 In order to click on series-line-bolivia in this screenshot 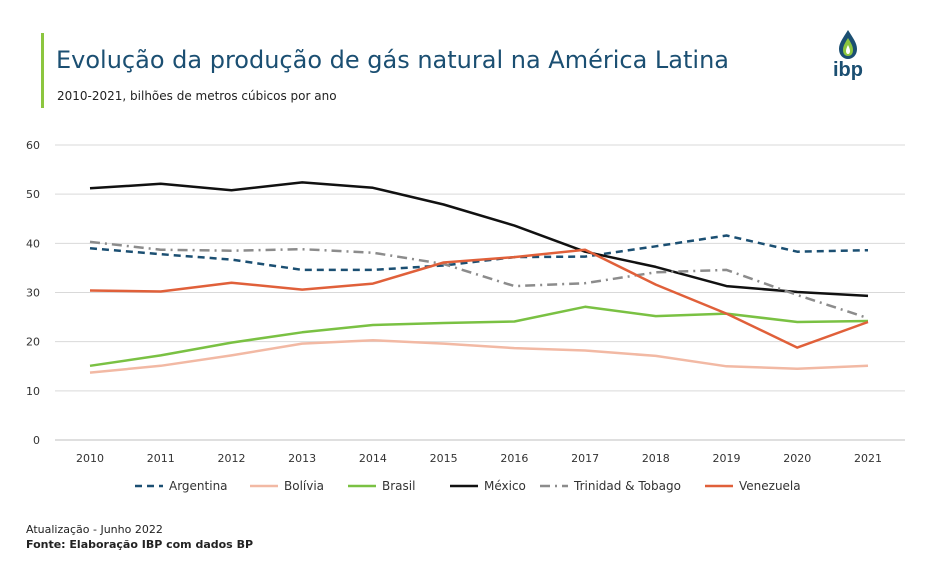, I will do `click(479, 356)`.